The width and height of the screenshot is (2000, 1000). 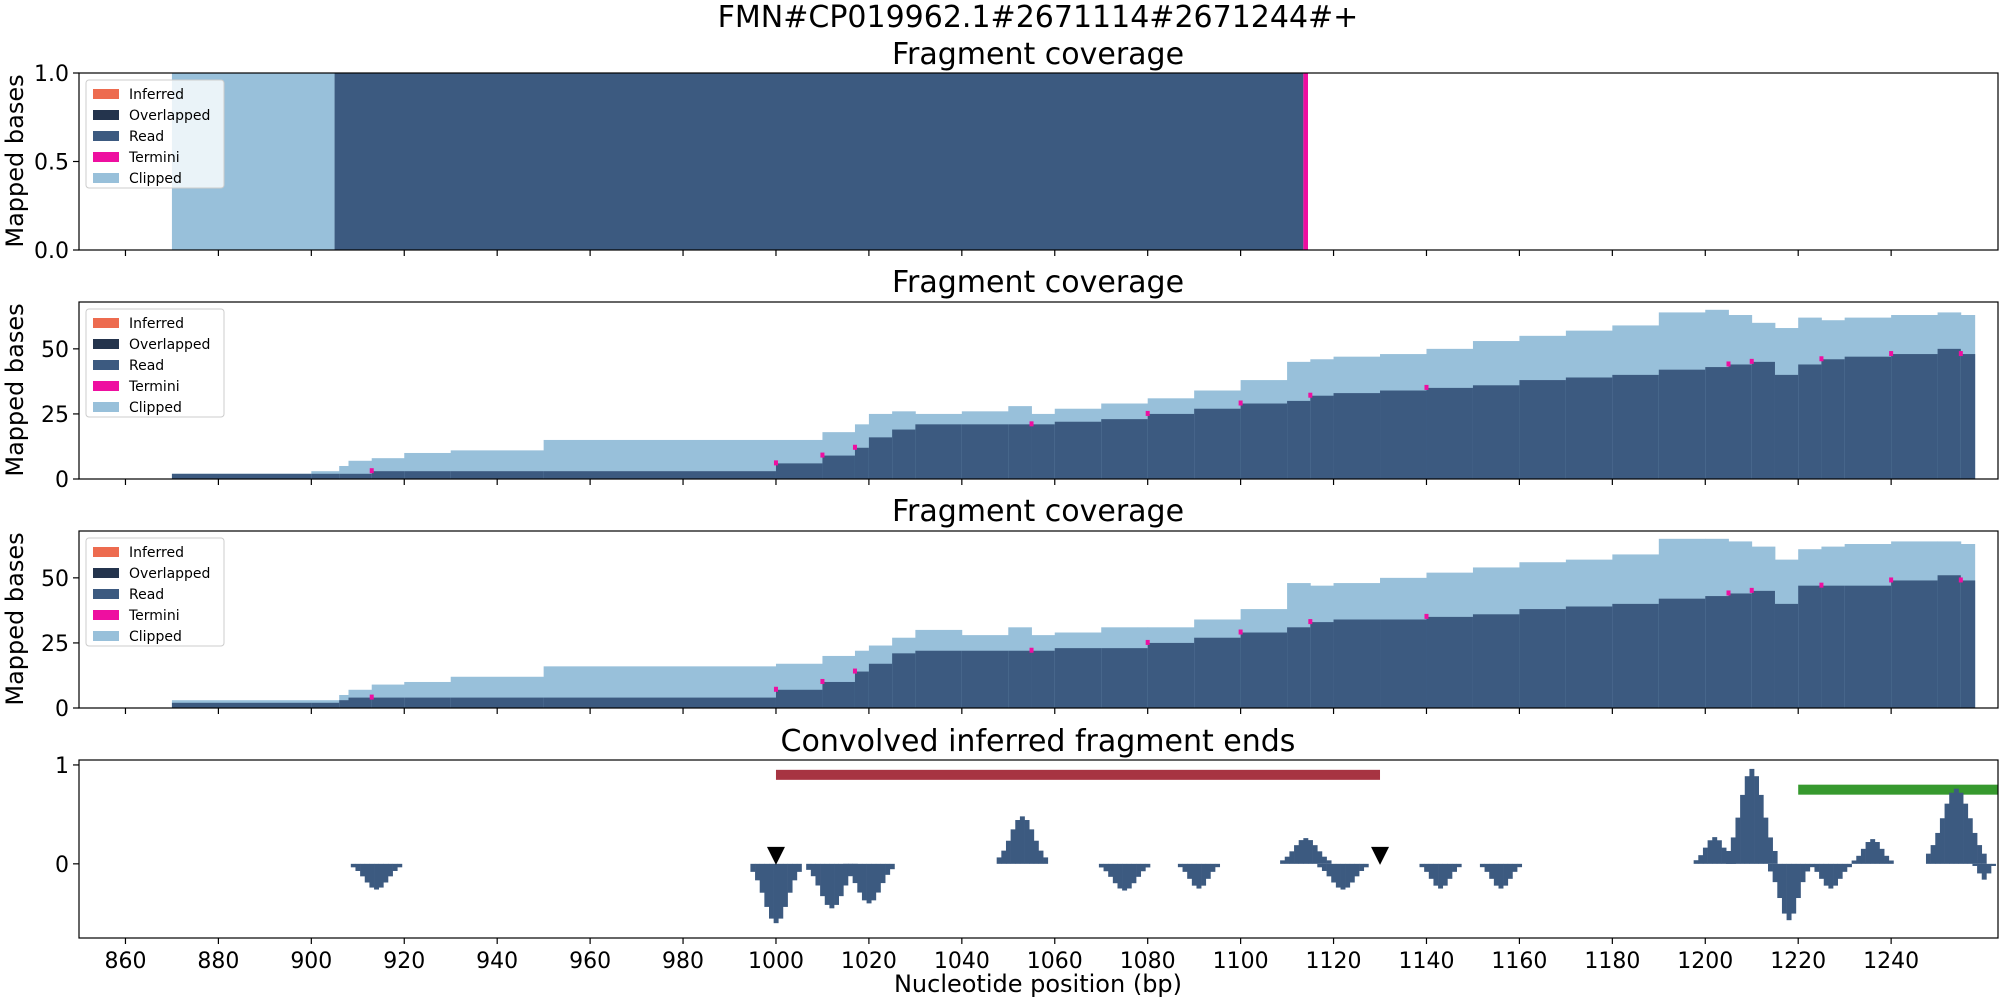 I want to click on panel-3-legend: Inferred Overlapped Read Termini Clipped, so click(x=155, y=592).